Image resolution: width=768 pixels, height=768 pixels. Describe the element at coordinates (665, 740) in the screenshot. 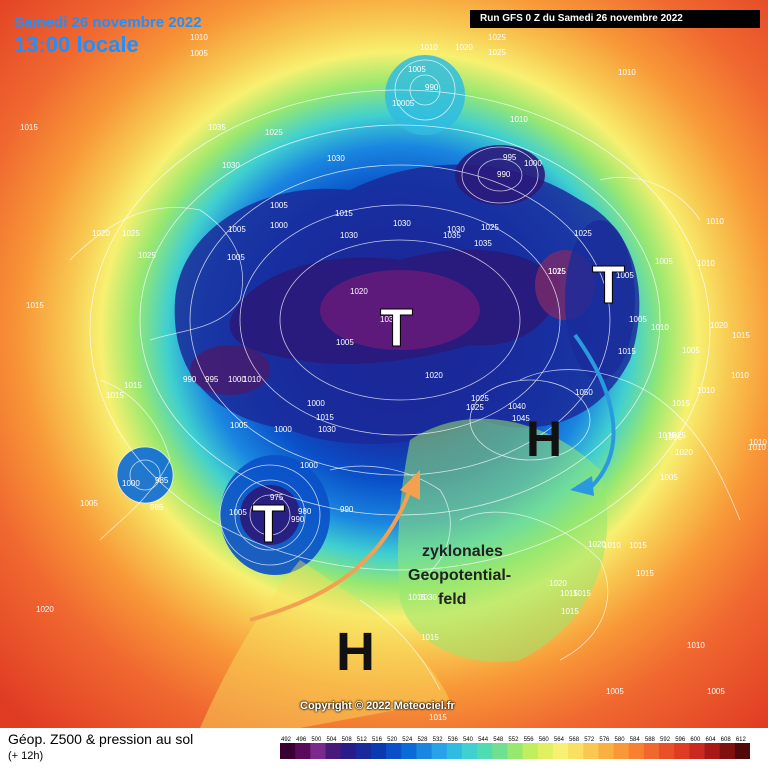

I see `scale-label: 592` at that location.